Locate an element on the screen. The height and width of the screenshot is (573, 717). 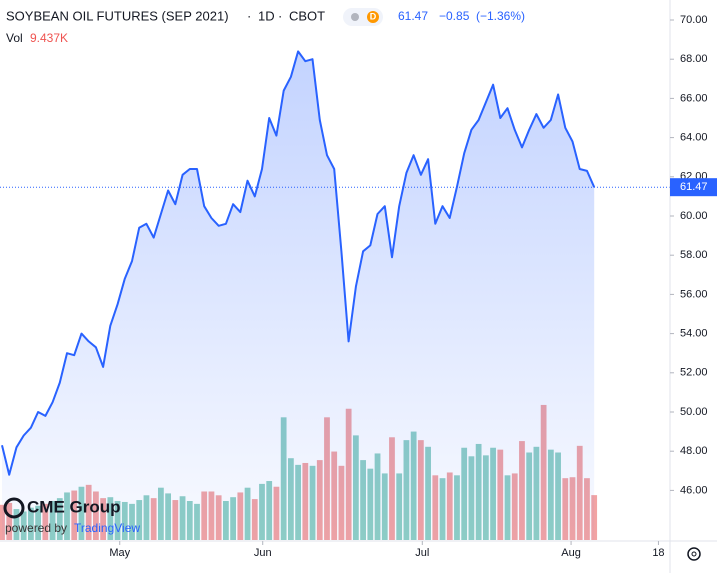
settings-icon is located at coordinates (694, 554).